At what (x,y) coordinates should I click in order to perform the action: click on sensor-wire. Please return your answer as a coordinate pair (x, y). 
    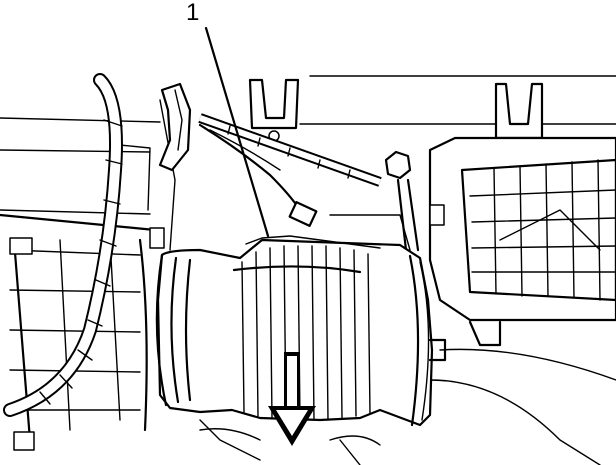
    Looking at the image, I should click on (258, 175).